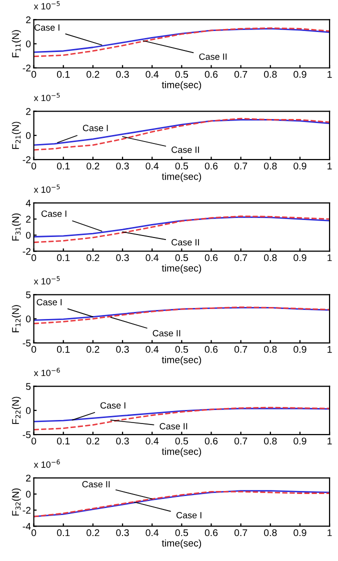 This screenshot has height=561, width=338. Describe the element at coordinates (28, 294) in the screenshot. I see `y-tick-label: 5` at that location.